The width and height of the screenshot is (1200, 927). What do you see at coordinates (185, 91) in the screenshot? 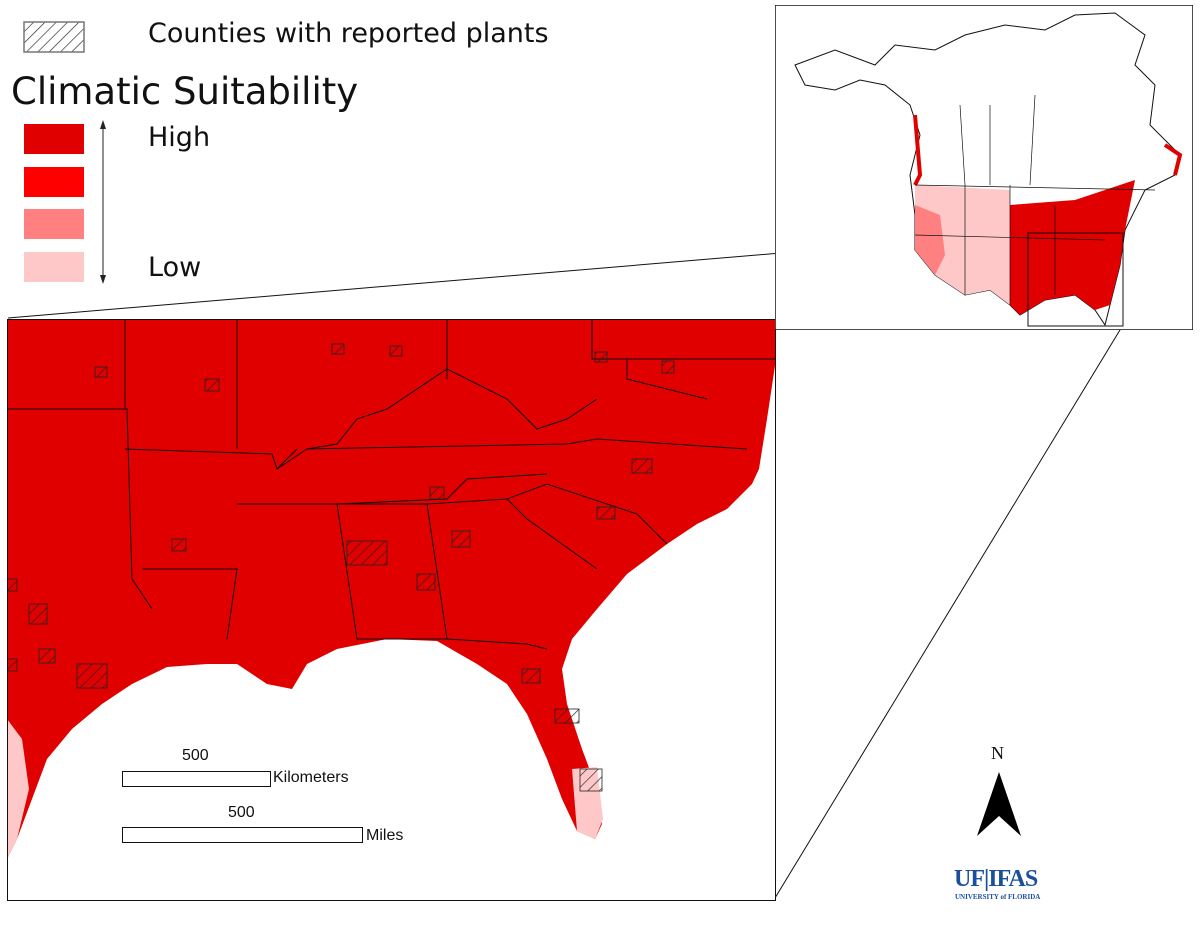
I see `legend-title: Climatic Suitability` at bounding box center [185, 91].